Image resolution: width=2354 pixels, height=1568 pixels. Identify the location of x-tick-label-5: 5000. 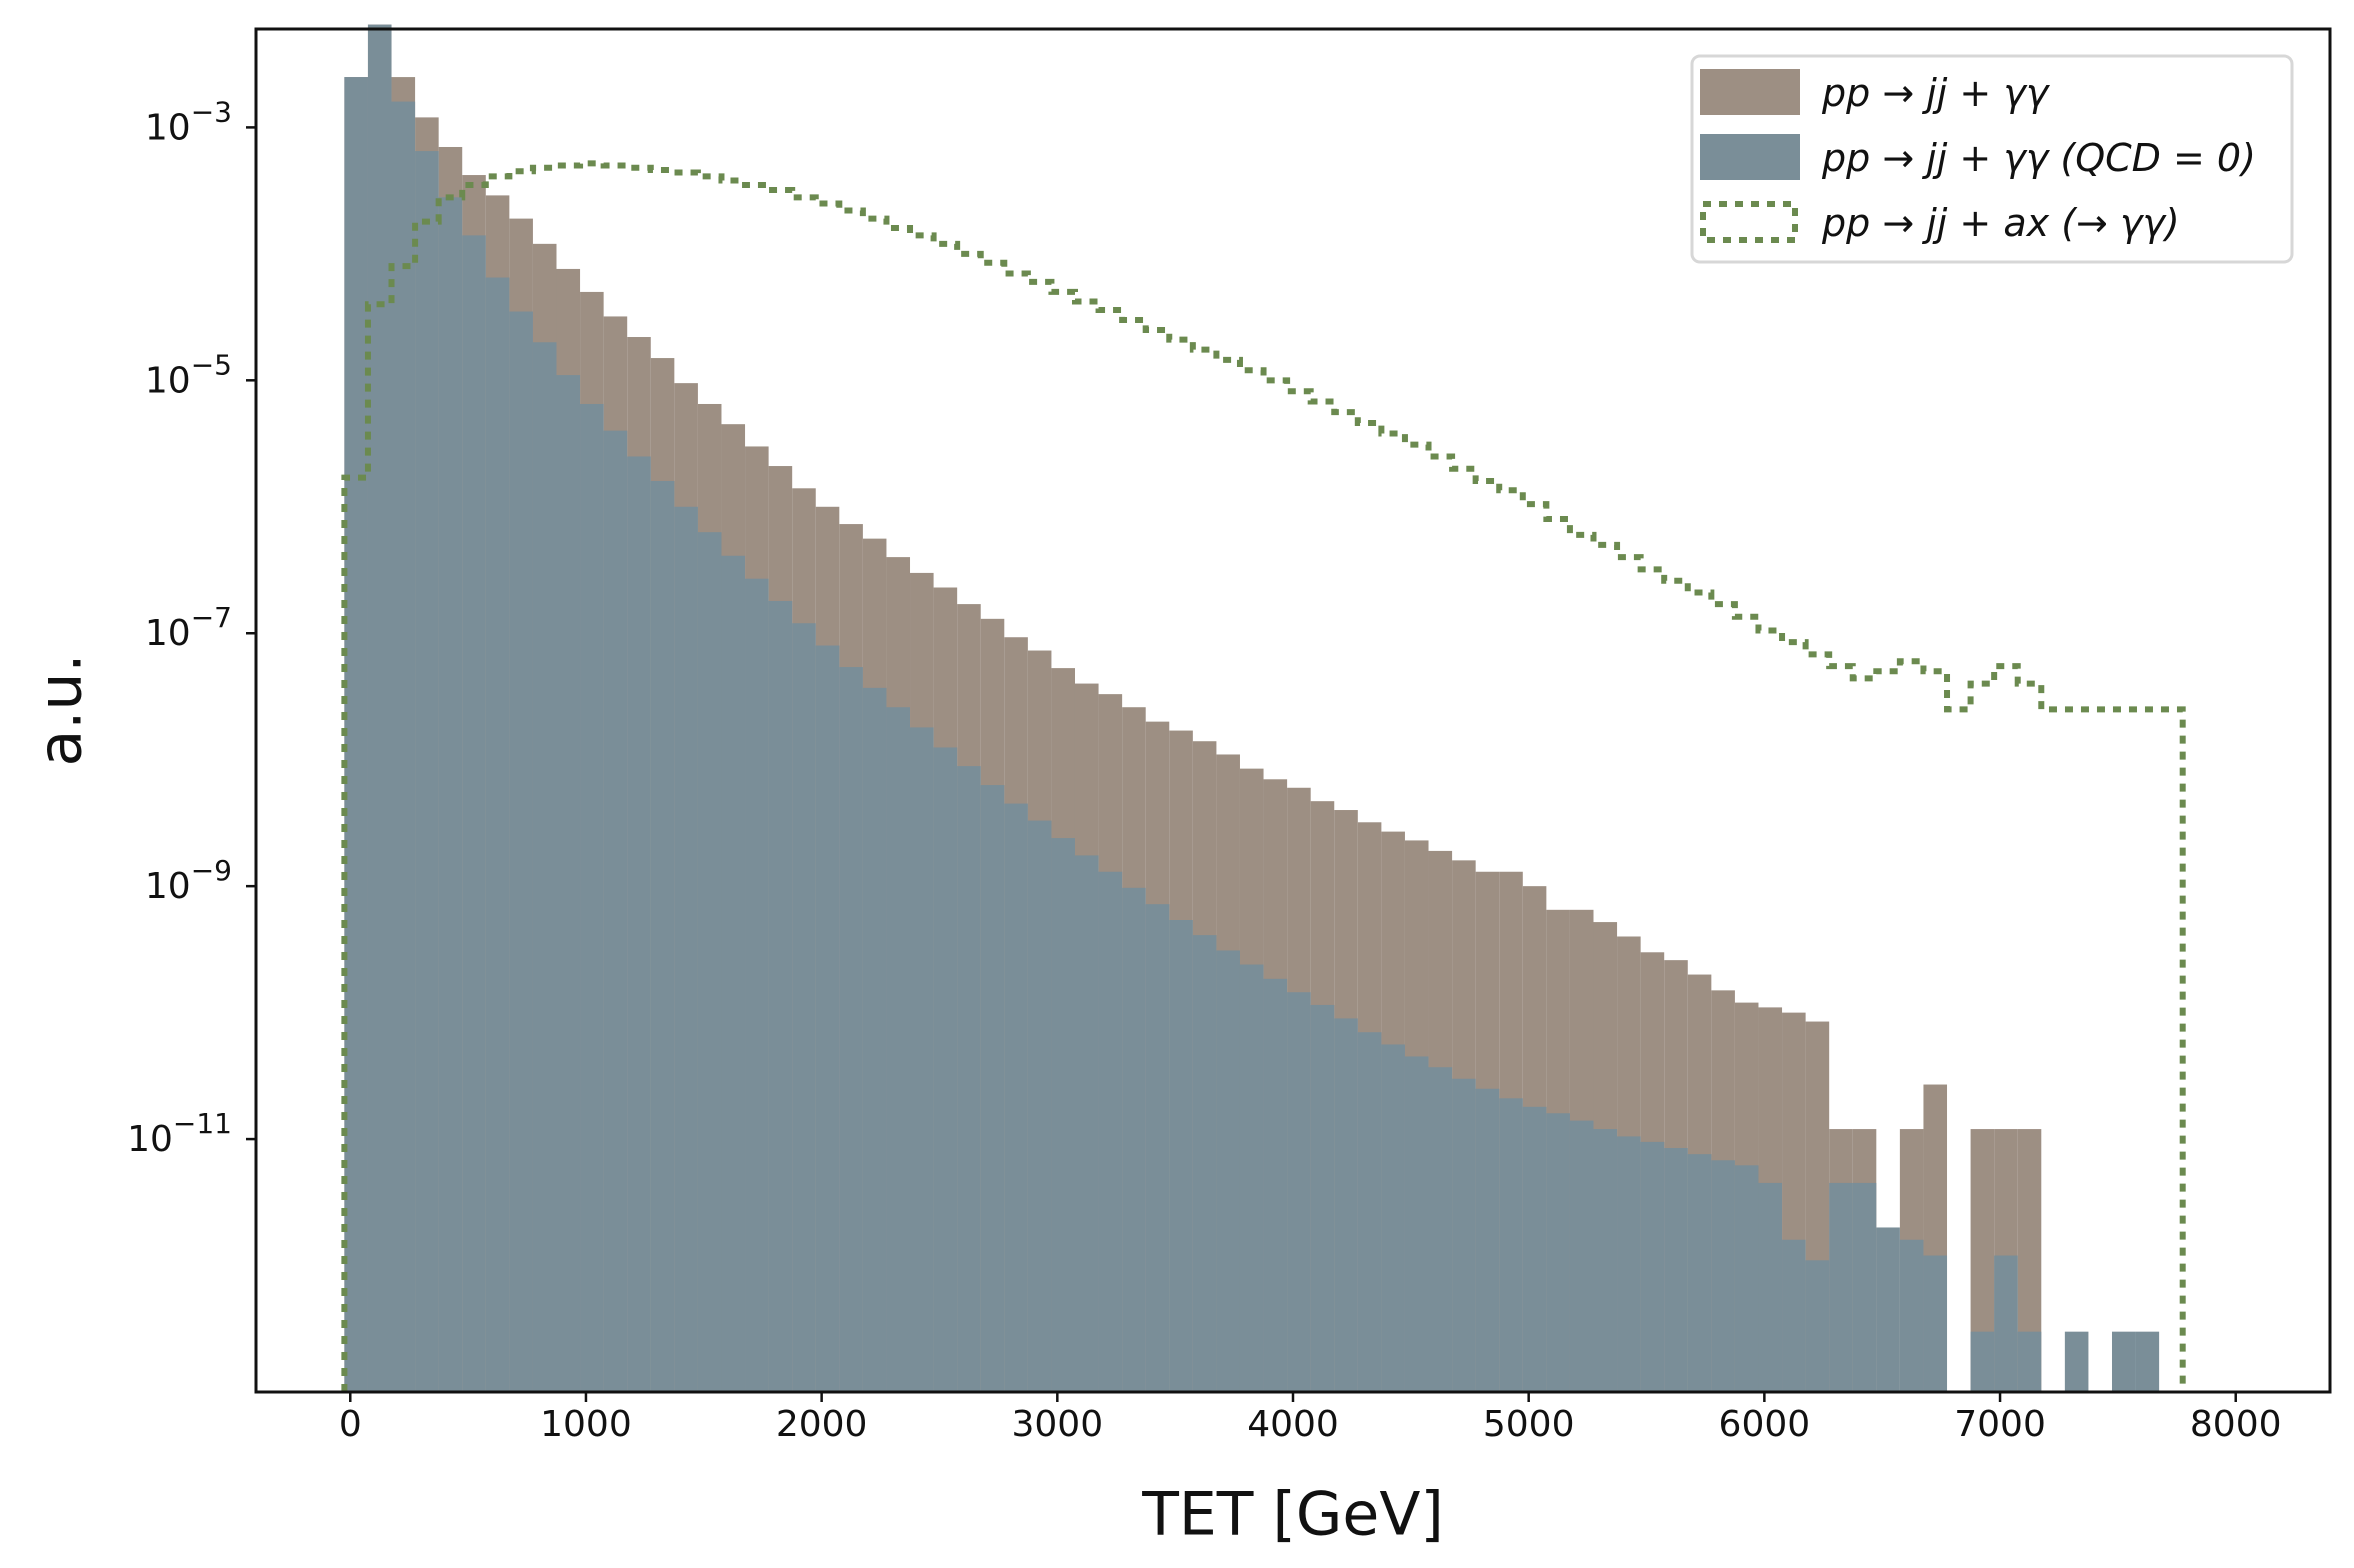
(1529, 1424).